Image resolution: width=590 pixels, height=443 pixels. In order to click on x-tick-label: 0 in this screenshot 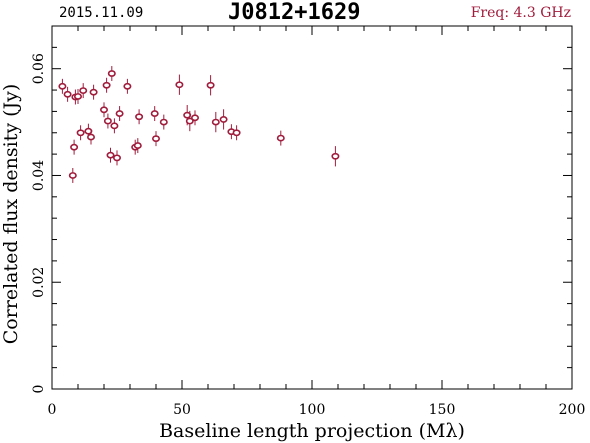, I will do `click(52, 410)`.